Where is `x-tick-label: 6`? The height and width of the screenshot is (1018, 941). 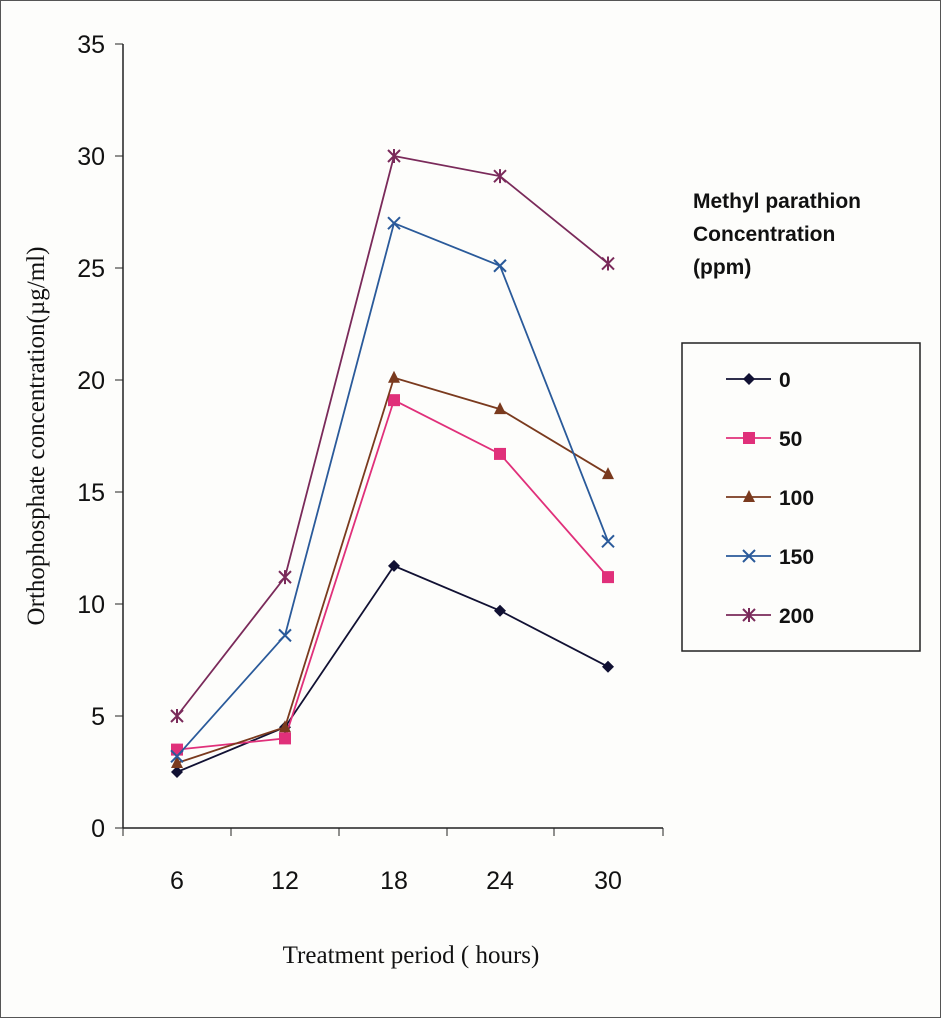 x-tick-label: 6 is located at coordinates (177, 881).